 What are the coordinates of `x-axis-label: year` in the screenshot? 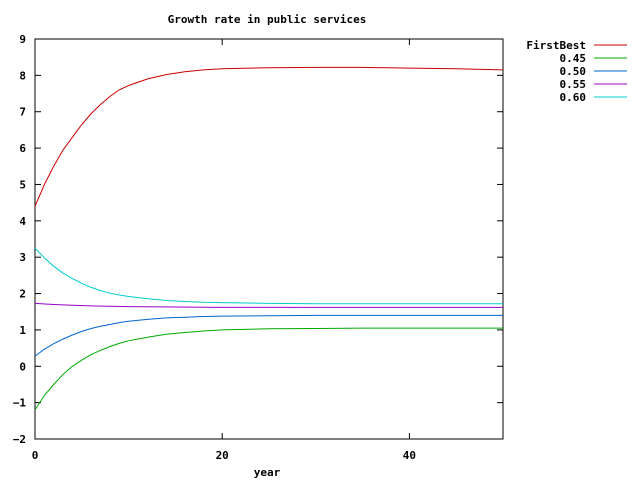 It's located at (267, 472).